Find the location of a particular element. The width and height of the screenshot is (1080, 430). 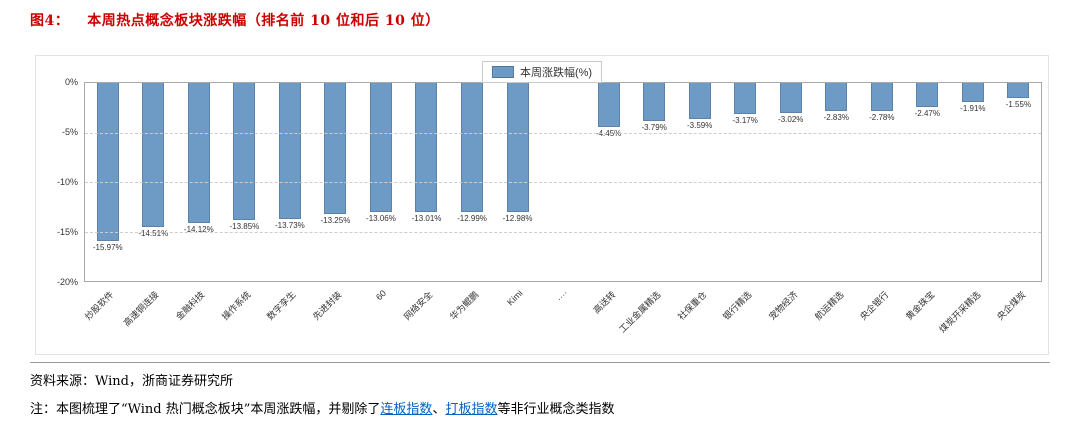

y-tick-label: -20% is located at coordinates (67, 282).